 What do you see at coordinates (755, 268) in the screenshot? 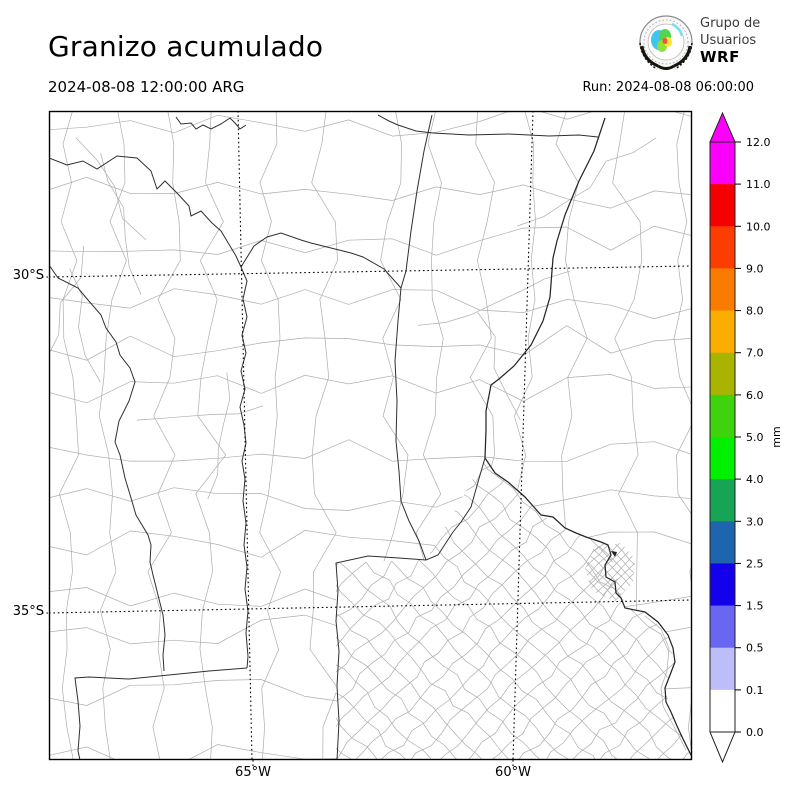
I see `colorbar-tick-label: 9.0` at bounding box center [755, 268].